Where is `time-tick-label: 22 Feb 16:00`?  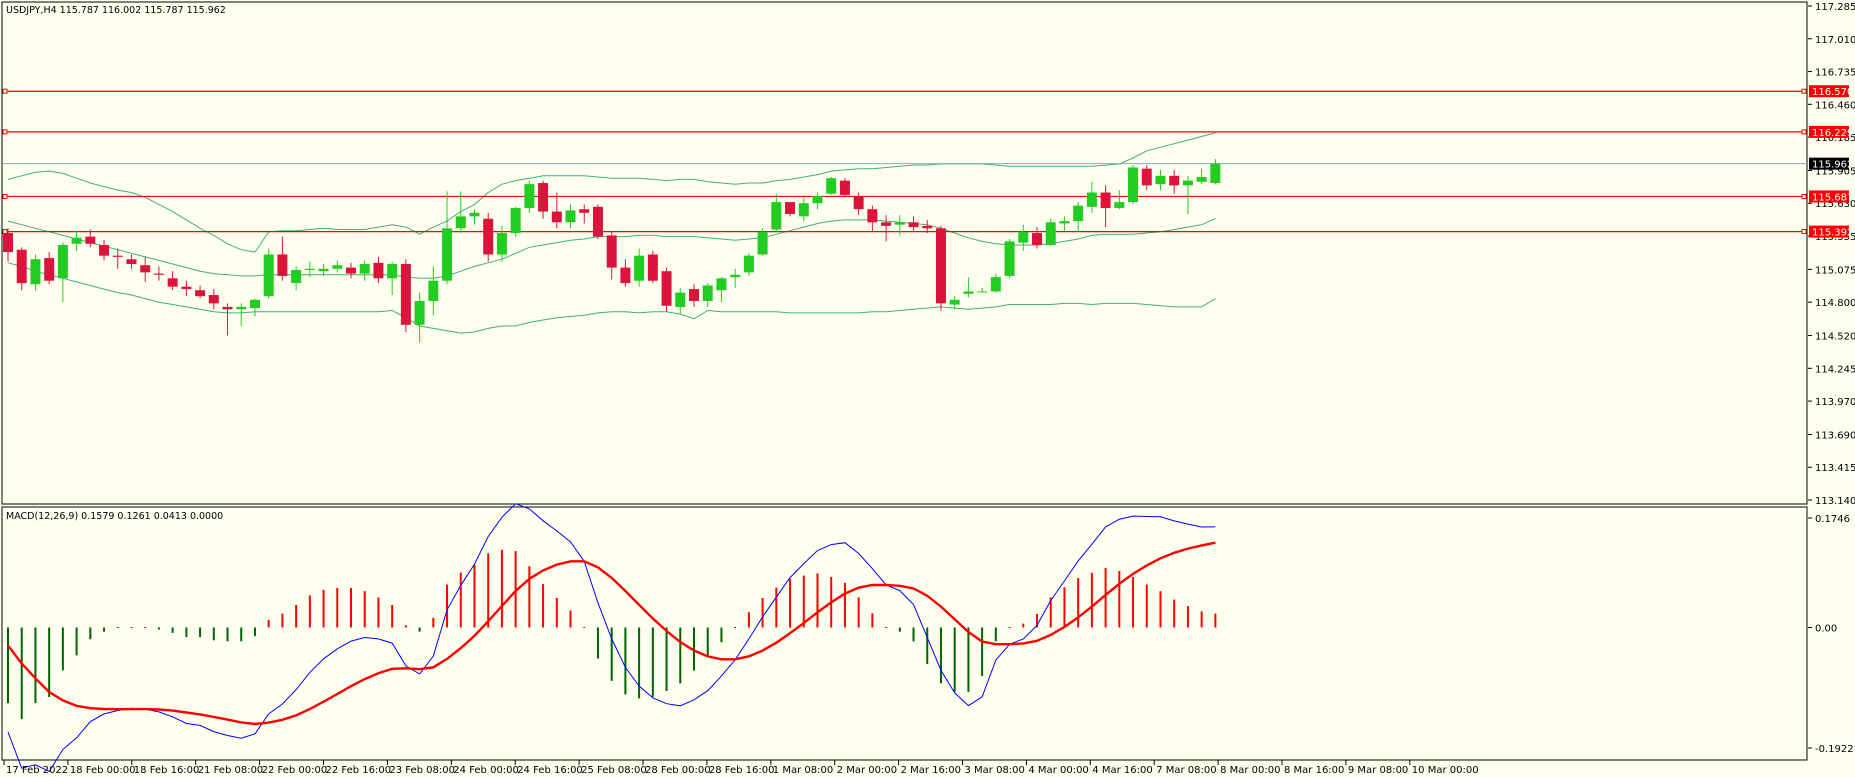 time-tick-label: 22 Feb 16:00 is located at coordinates (359, 770).